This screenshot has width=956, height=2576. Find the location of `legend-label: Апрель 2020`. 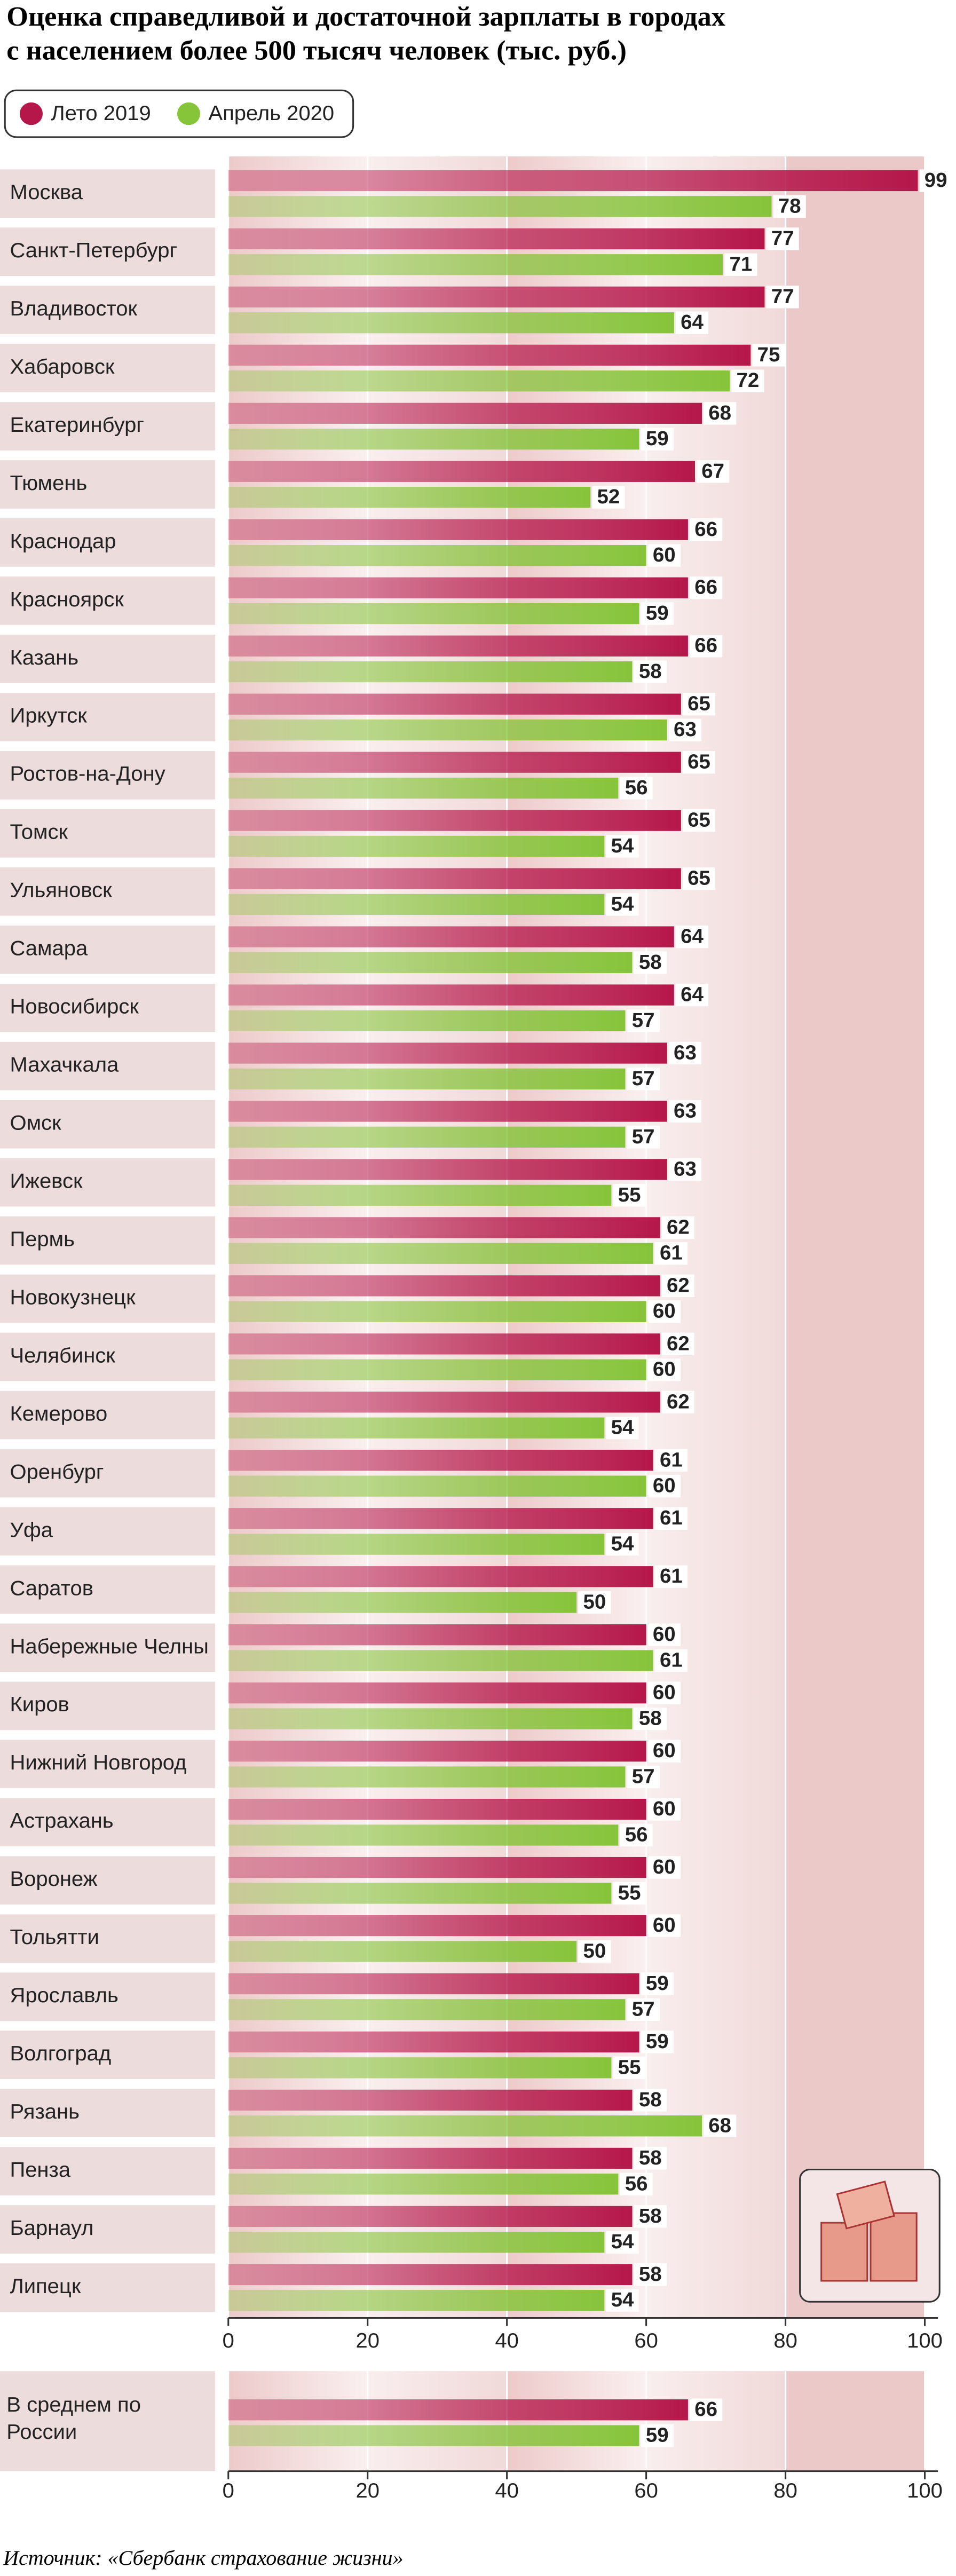

legend-label: Апрель 2020 is located at coordinates (271, 113).